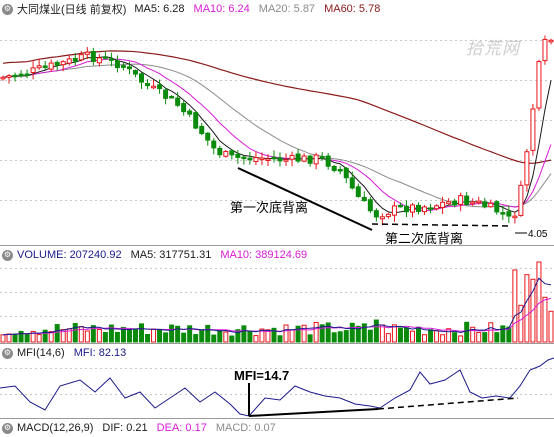 This screenshot has width=554, height=437. I want to click on mfi-params-legend: MFI(14,6), so click(41, 353).